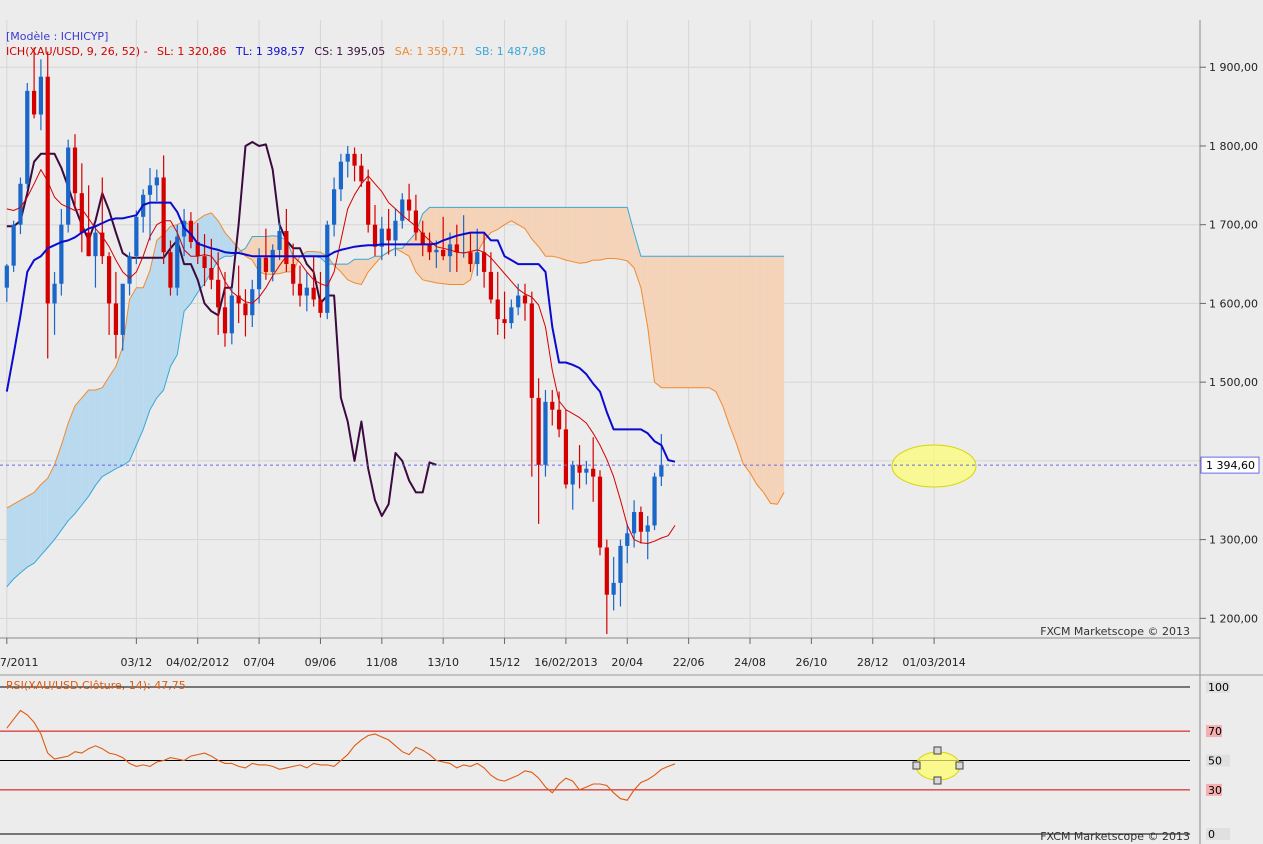  Describe the element at coordinates (627, 662) in the screenshot. I see `x-tick-label: 20/04` at that location.